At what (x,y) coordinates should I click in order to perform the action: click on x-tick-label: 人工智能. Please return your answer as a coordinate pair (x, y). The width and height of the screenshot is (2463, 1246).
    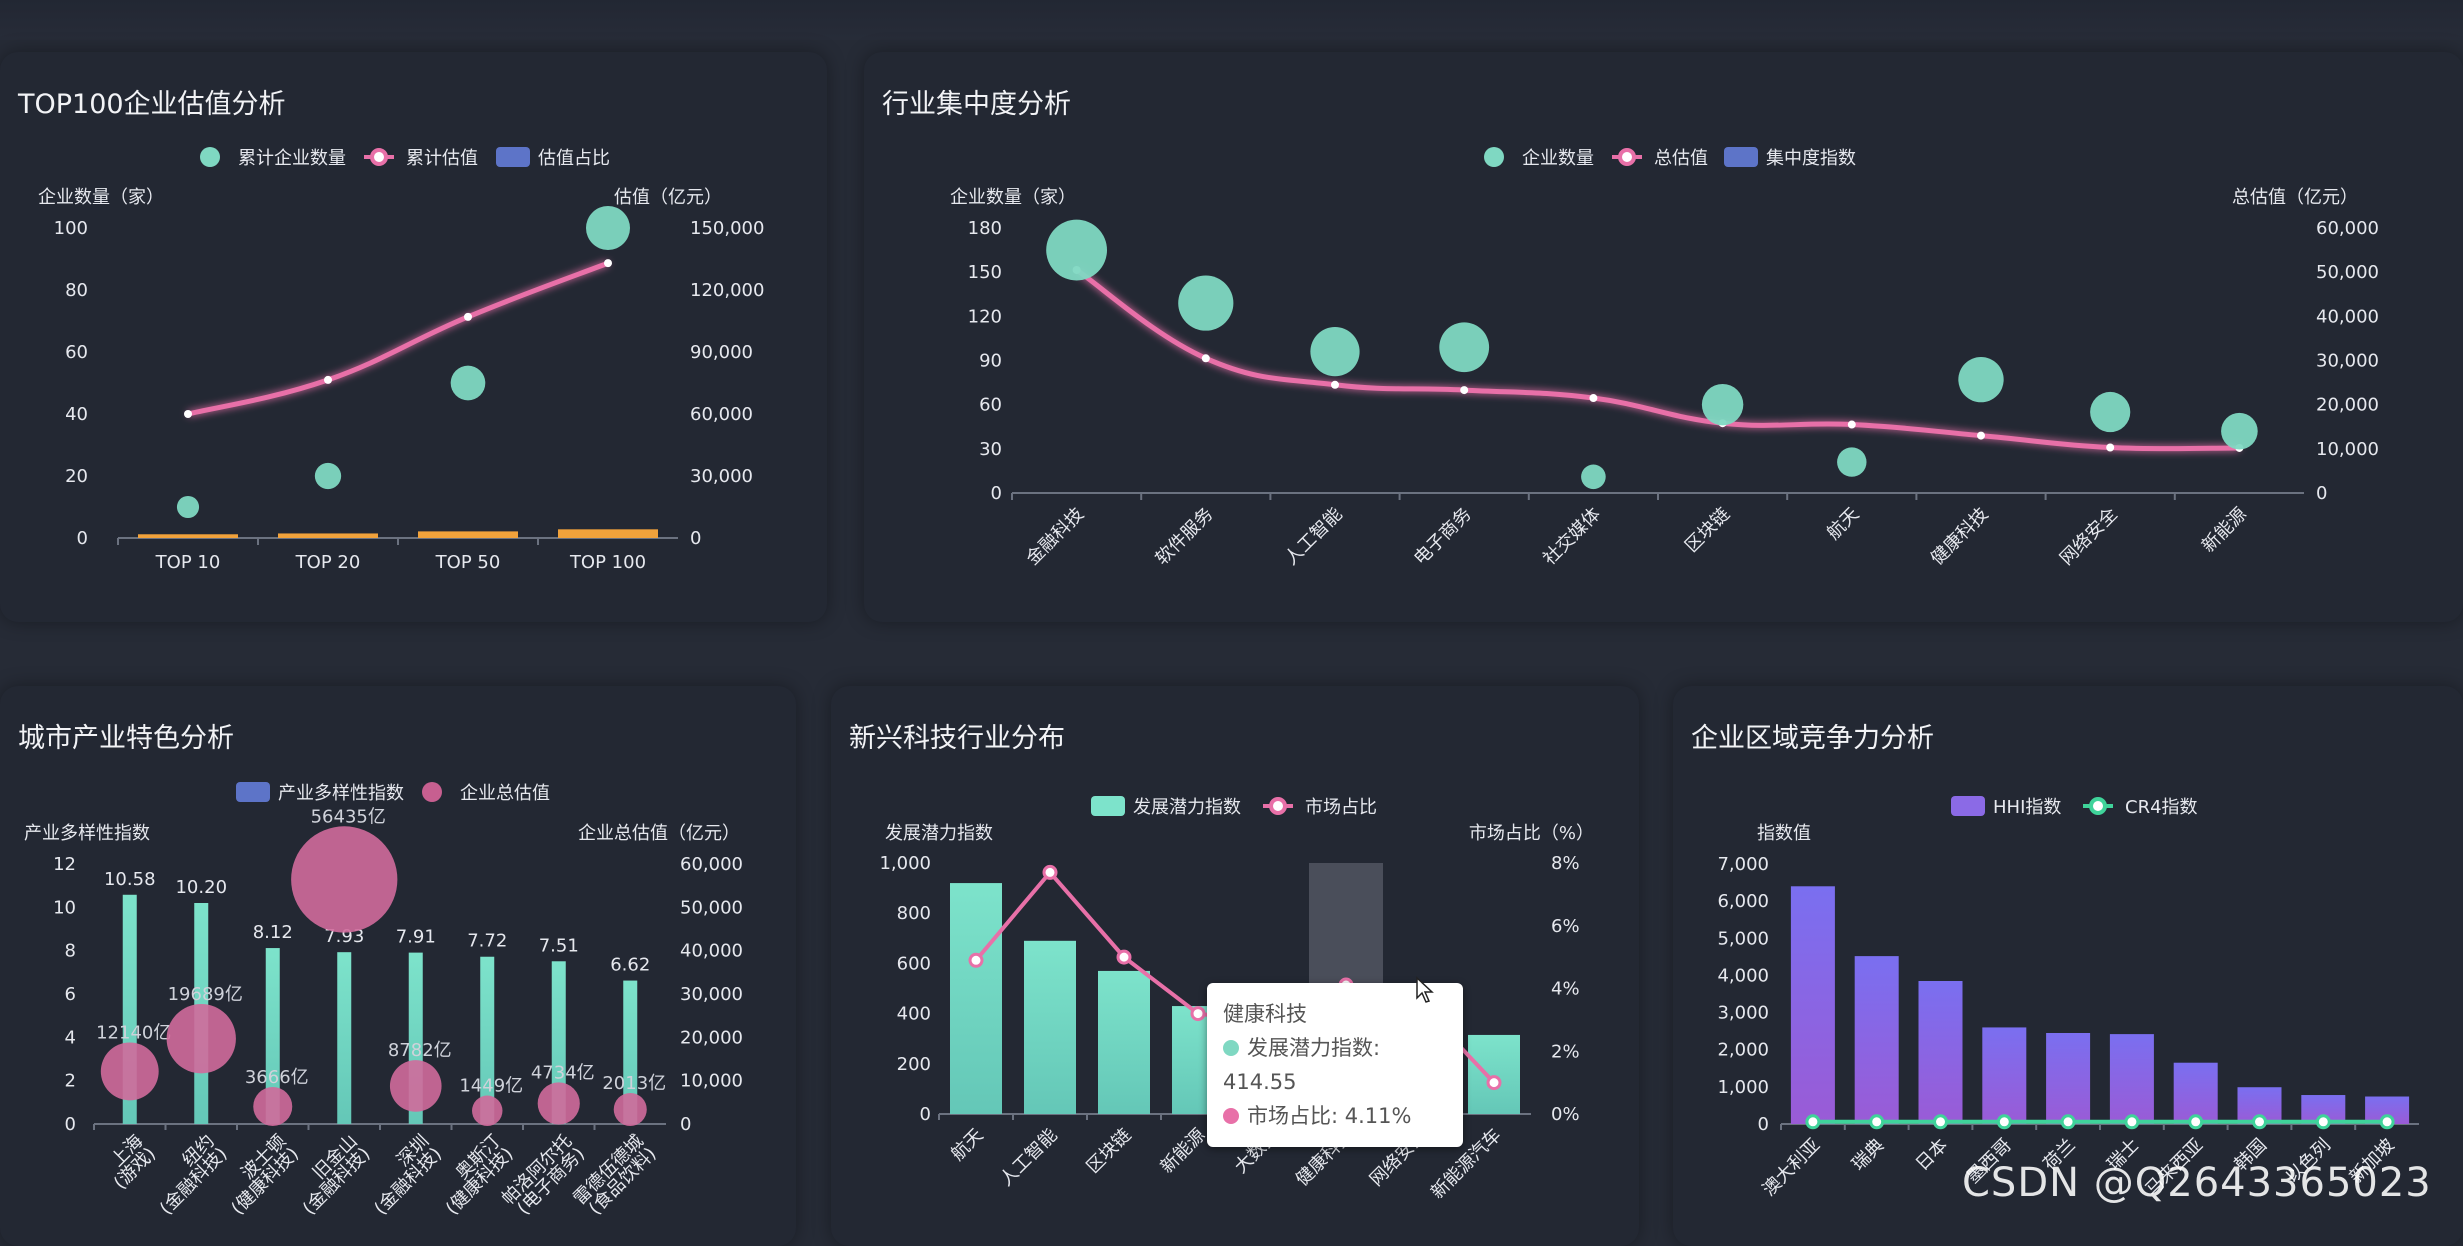
    Looking at the image, I should click on (1314, 537).